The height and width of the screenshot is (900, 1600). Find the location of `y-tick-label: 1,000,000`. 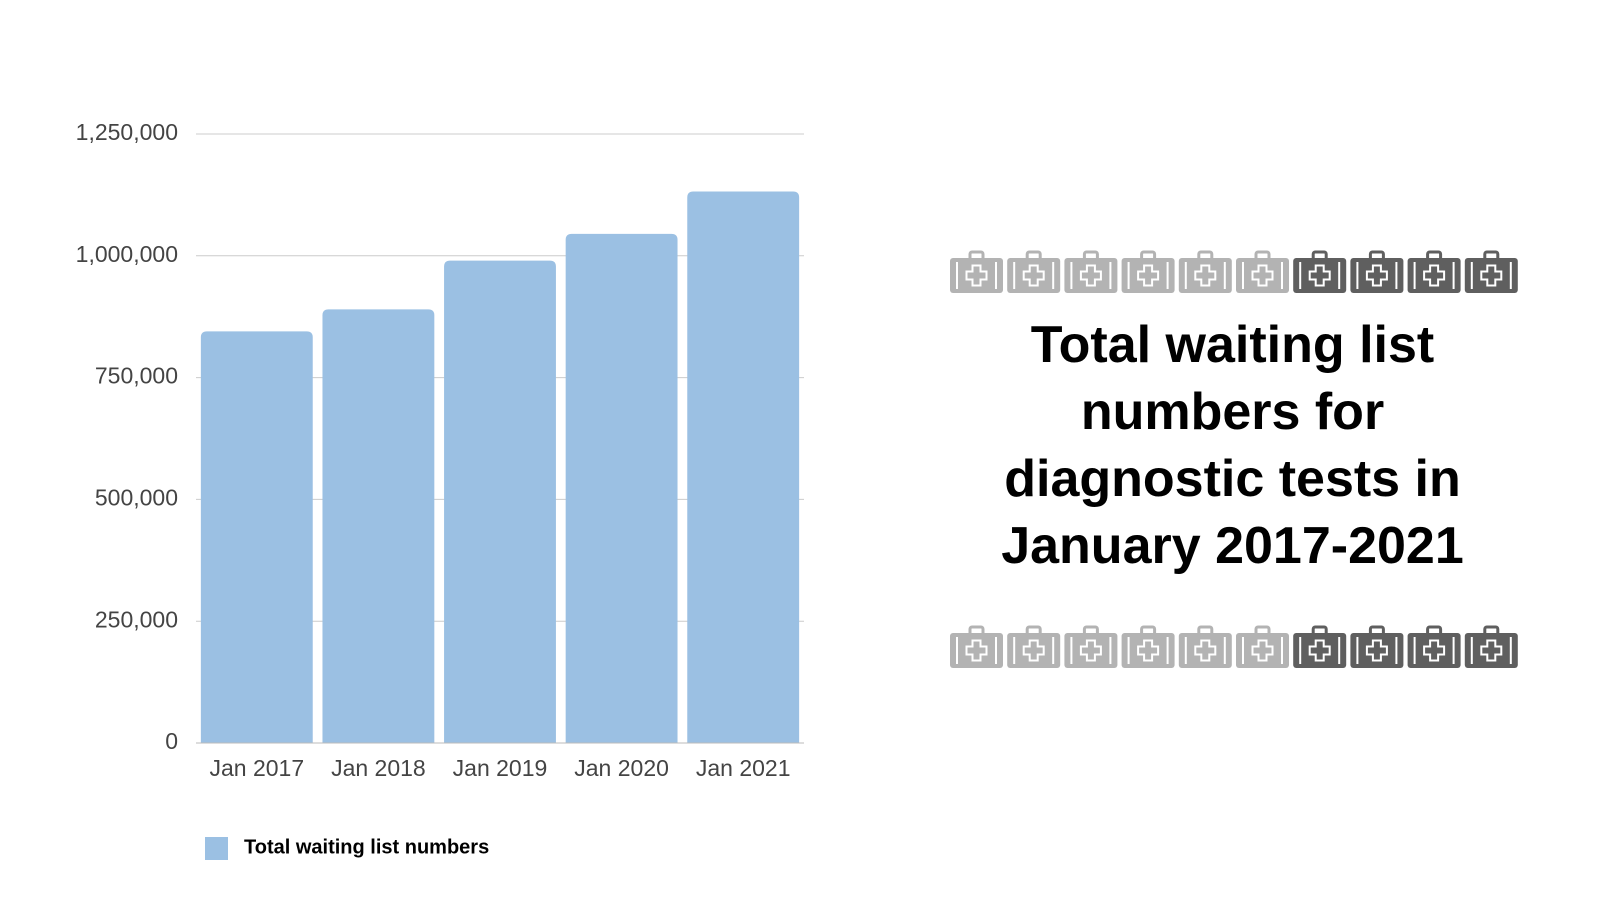

y-tick-label: 1,000,000 is located at coordinates (127, 254).